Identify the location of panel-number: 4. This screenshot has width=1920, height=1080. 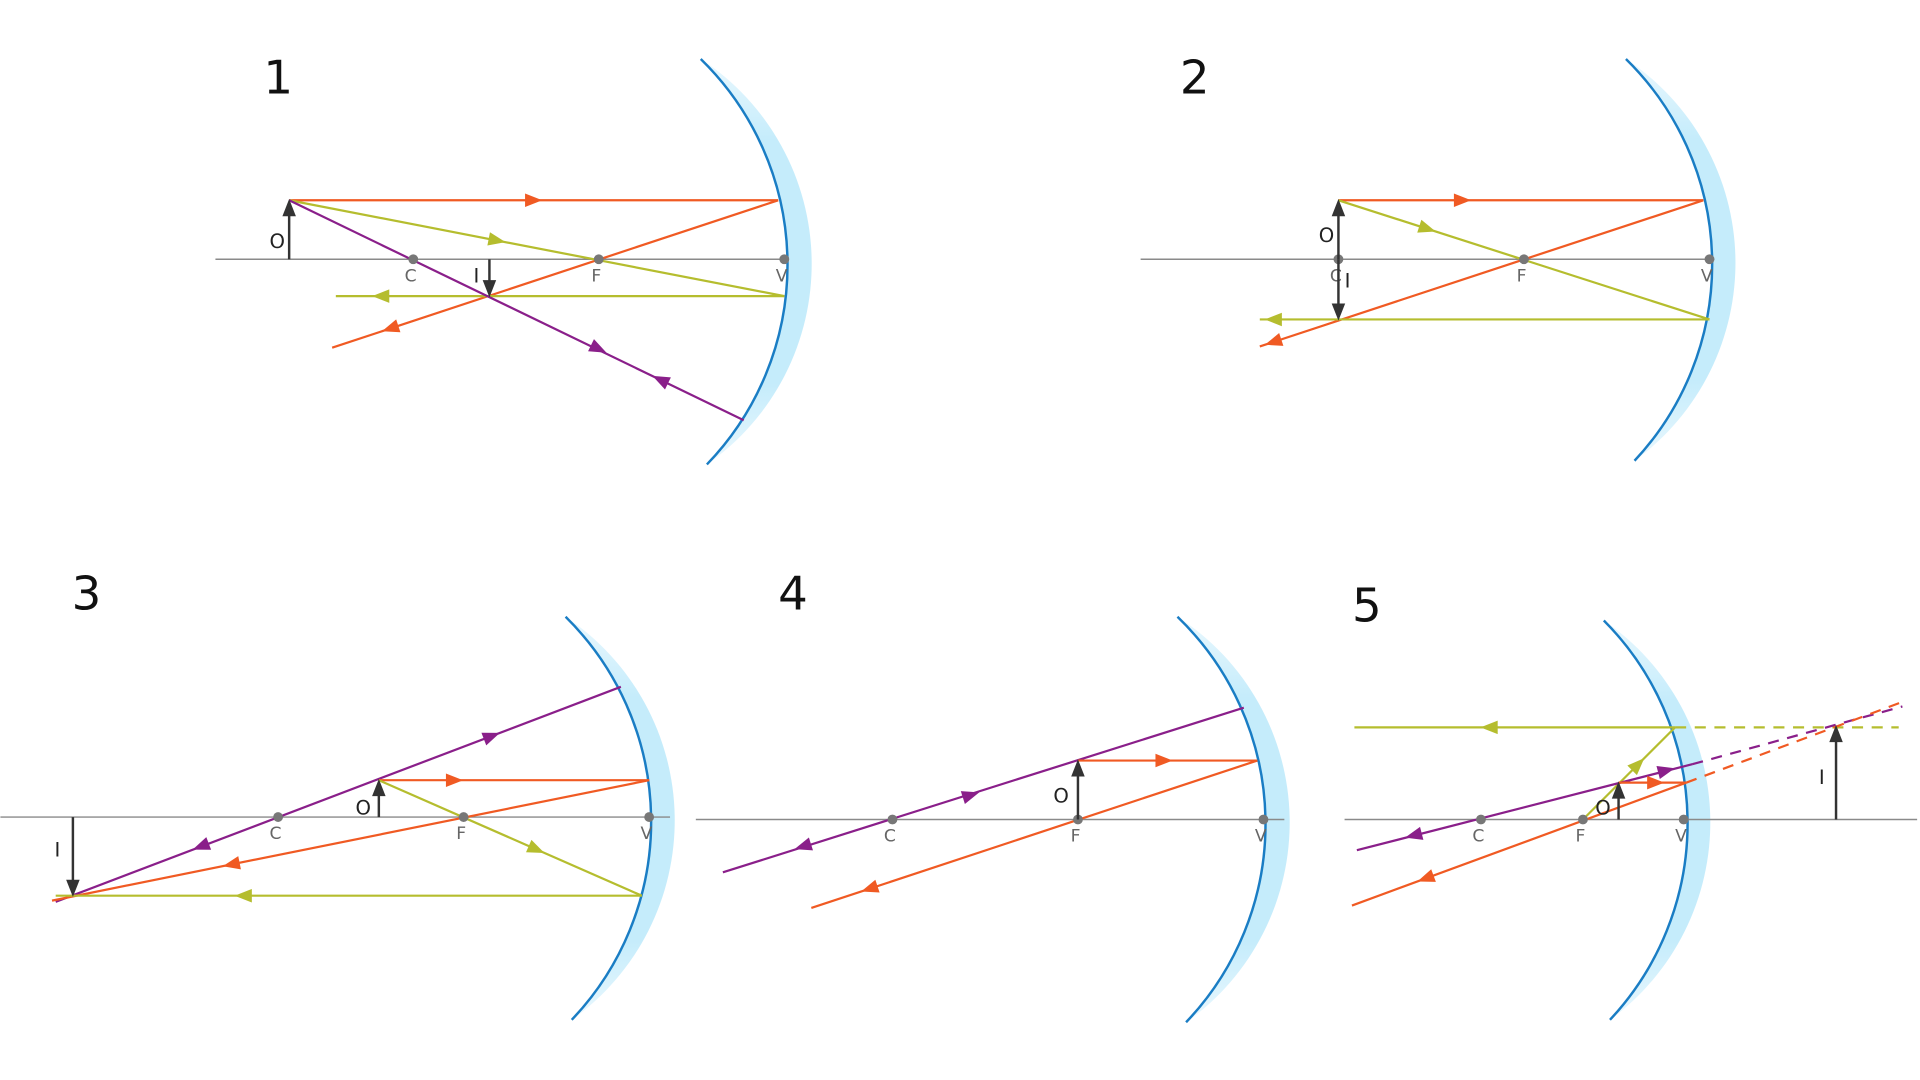
(793, 594).